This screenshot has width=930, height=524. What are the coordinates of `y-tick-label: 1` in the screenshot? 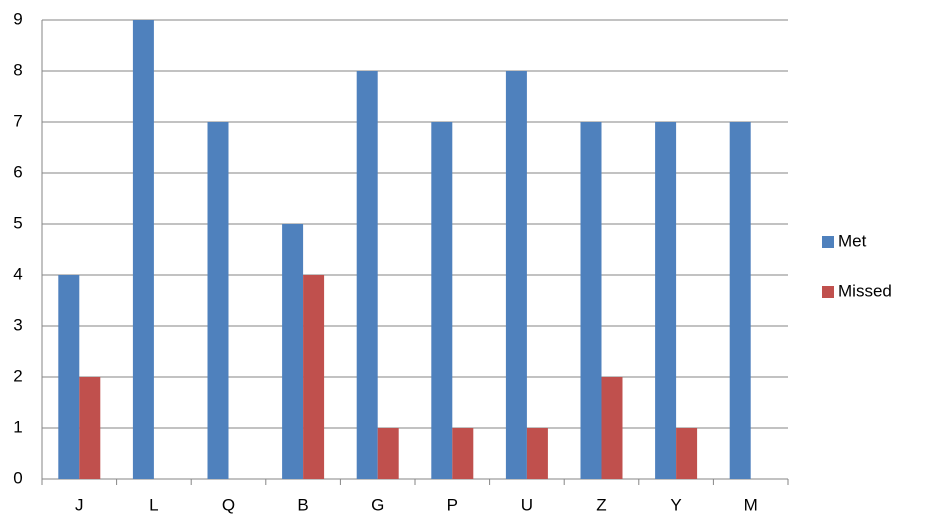 It's located at (17, 426).